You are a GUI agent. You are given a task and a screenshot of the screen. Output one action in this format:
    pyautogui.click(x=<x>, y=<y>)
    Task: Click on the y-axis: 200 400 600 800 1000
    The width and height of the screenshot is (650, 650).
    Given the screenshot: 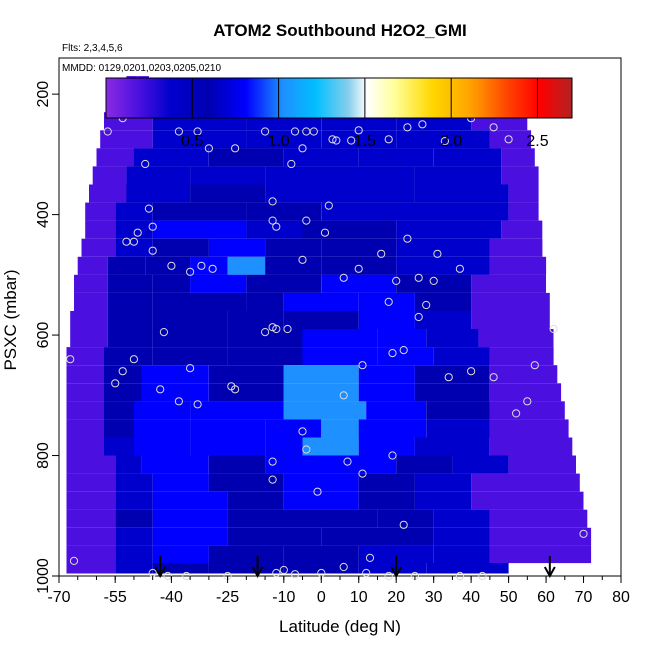 What is the action you would take?
    pyautogui.click(x=47, y=337)
    